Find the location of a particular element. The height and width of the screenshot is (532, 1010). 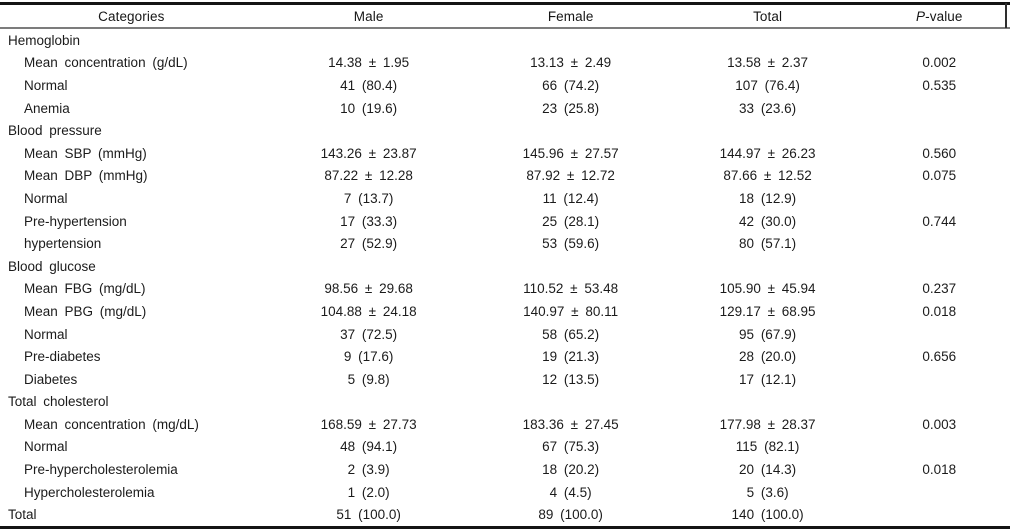

cell-total: 33 (23.6) is located at coordinates (768, 108).